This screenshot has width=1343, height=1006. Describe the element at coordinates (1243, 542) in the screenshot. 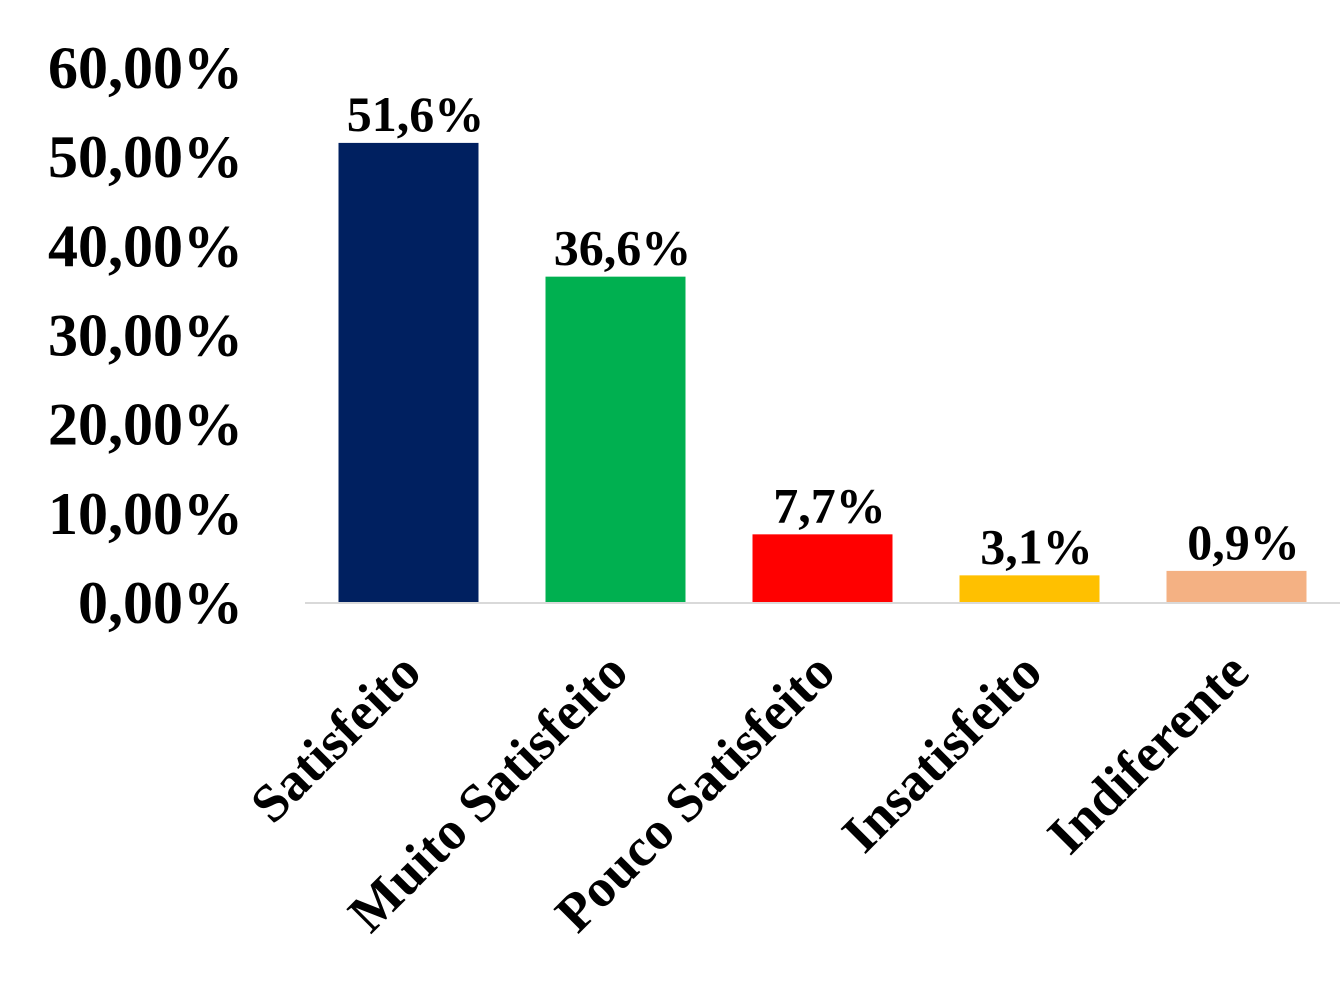

I see `data-label: 0,9%` at that location.